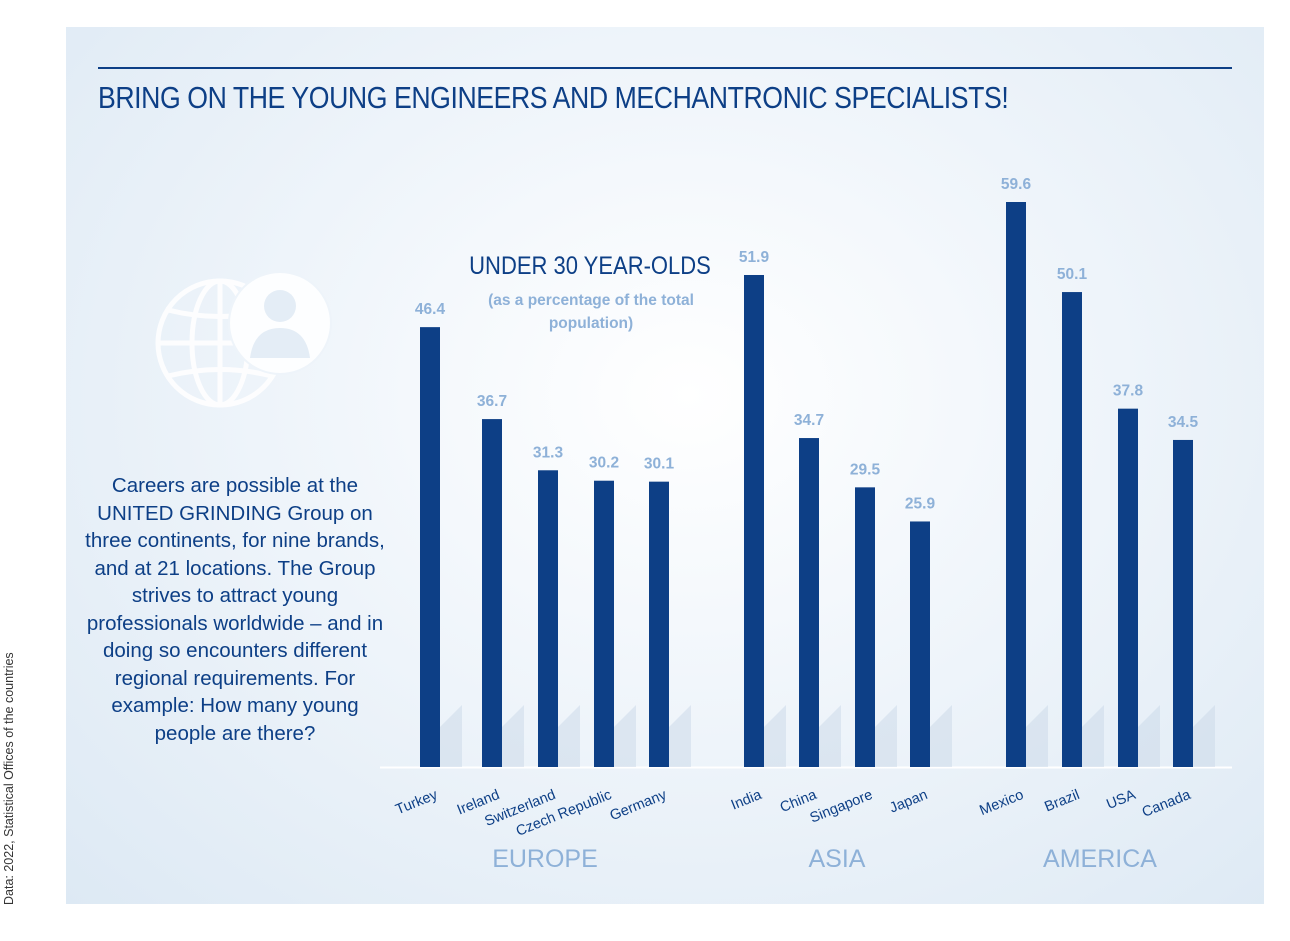 The width and height of the screenshot is (1290, 941). I want to click on value-label: 30.1, so click(659, 464).